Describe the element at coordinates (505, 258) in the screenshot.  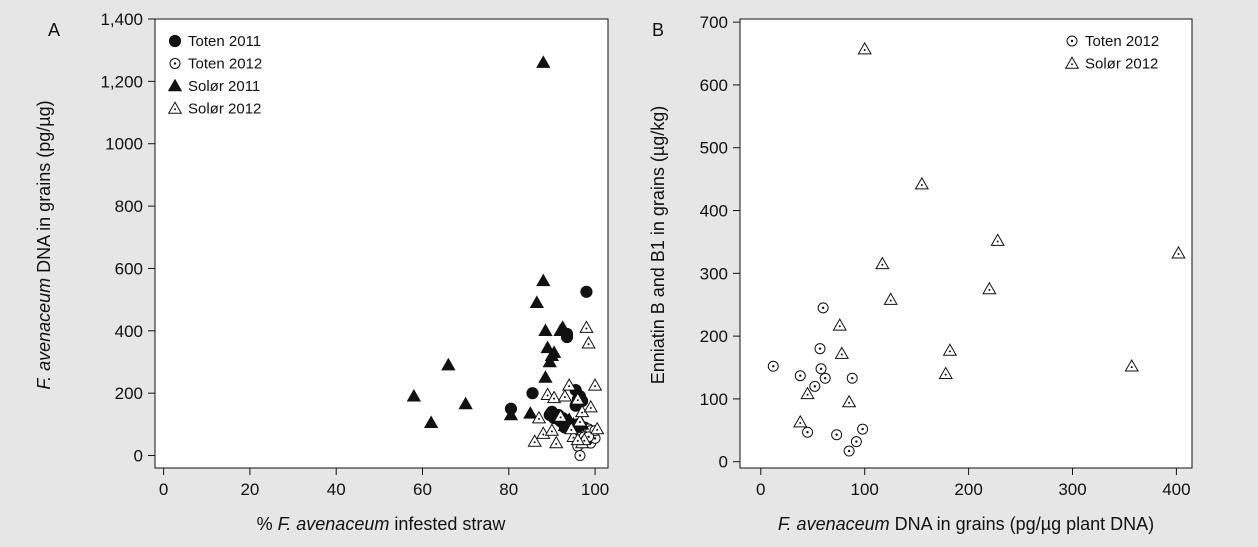
I see `panel-a-points` at that location.